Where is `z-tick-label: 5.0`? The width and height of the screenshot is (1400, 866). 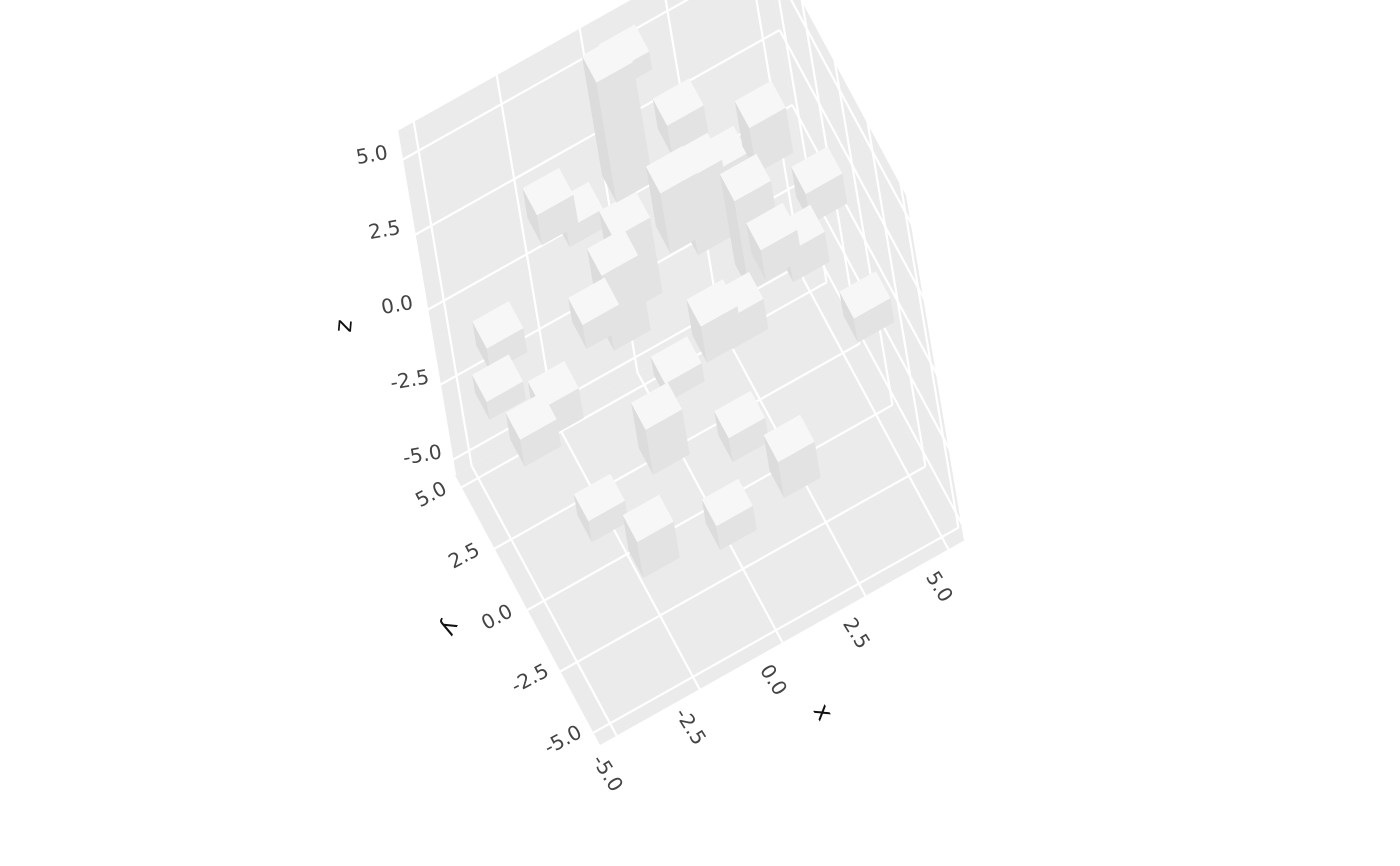 z-tick-label: 5.0 is located at coordinates (371, 154).